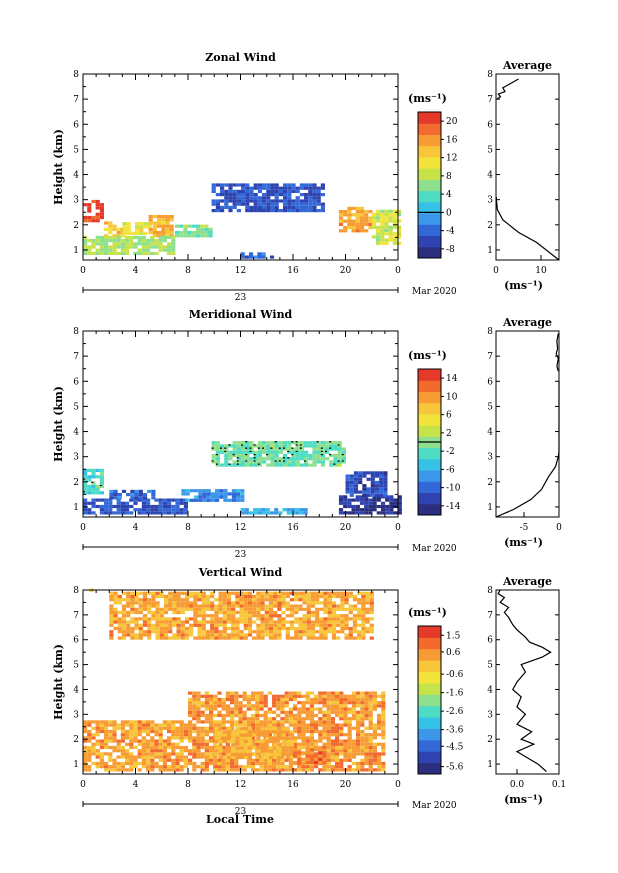  What do you see at coordinates (490, 666) in the screenshot?
I see `profile-y-tick-label: 5` at bounding box center [490, 666].